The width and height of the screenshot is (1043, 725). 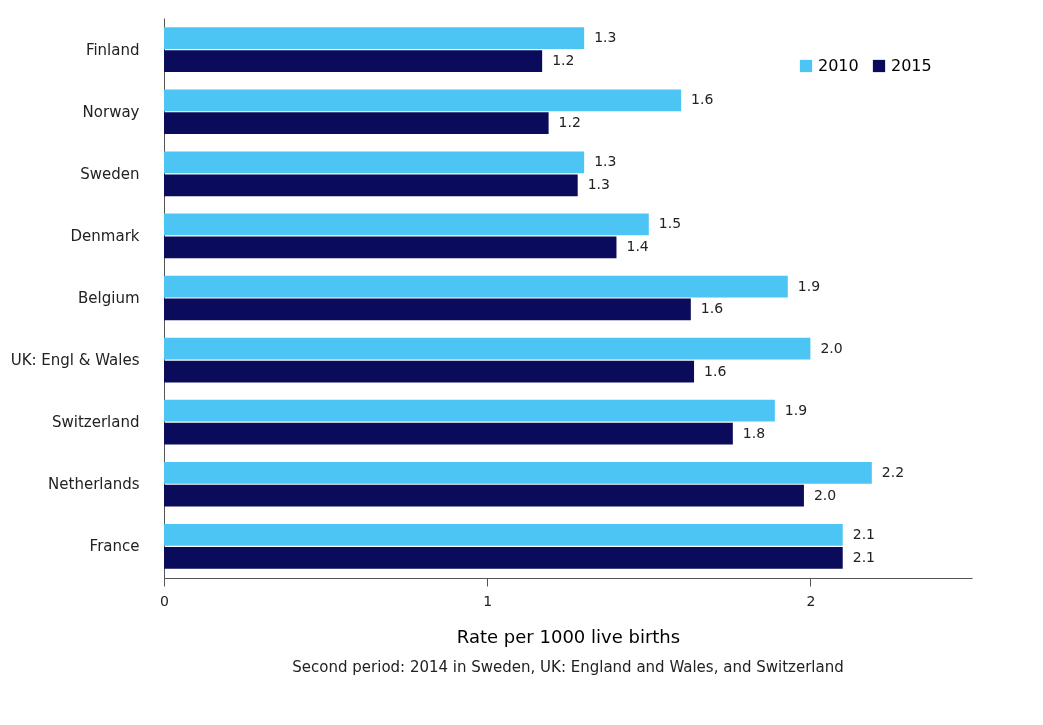 What do you see at coordinates (111, 111) in the screenshot?
I see `y-tick-label: Norway` at bounding box center [111, 111].